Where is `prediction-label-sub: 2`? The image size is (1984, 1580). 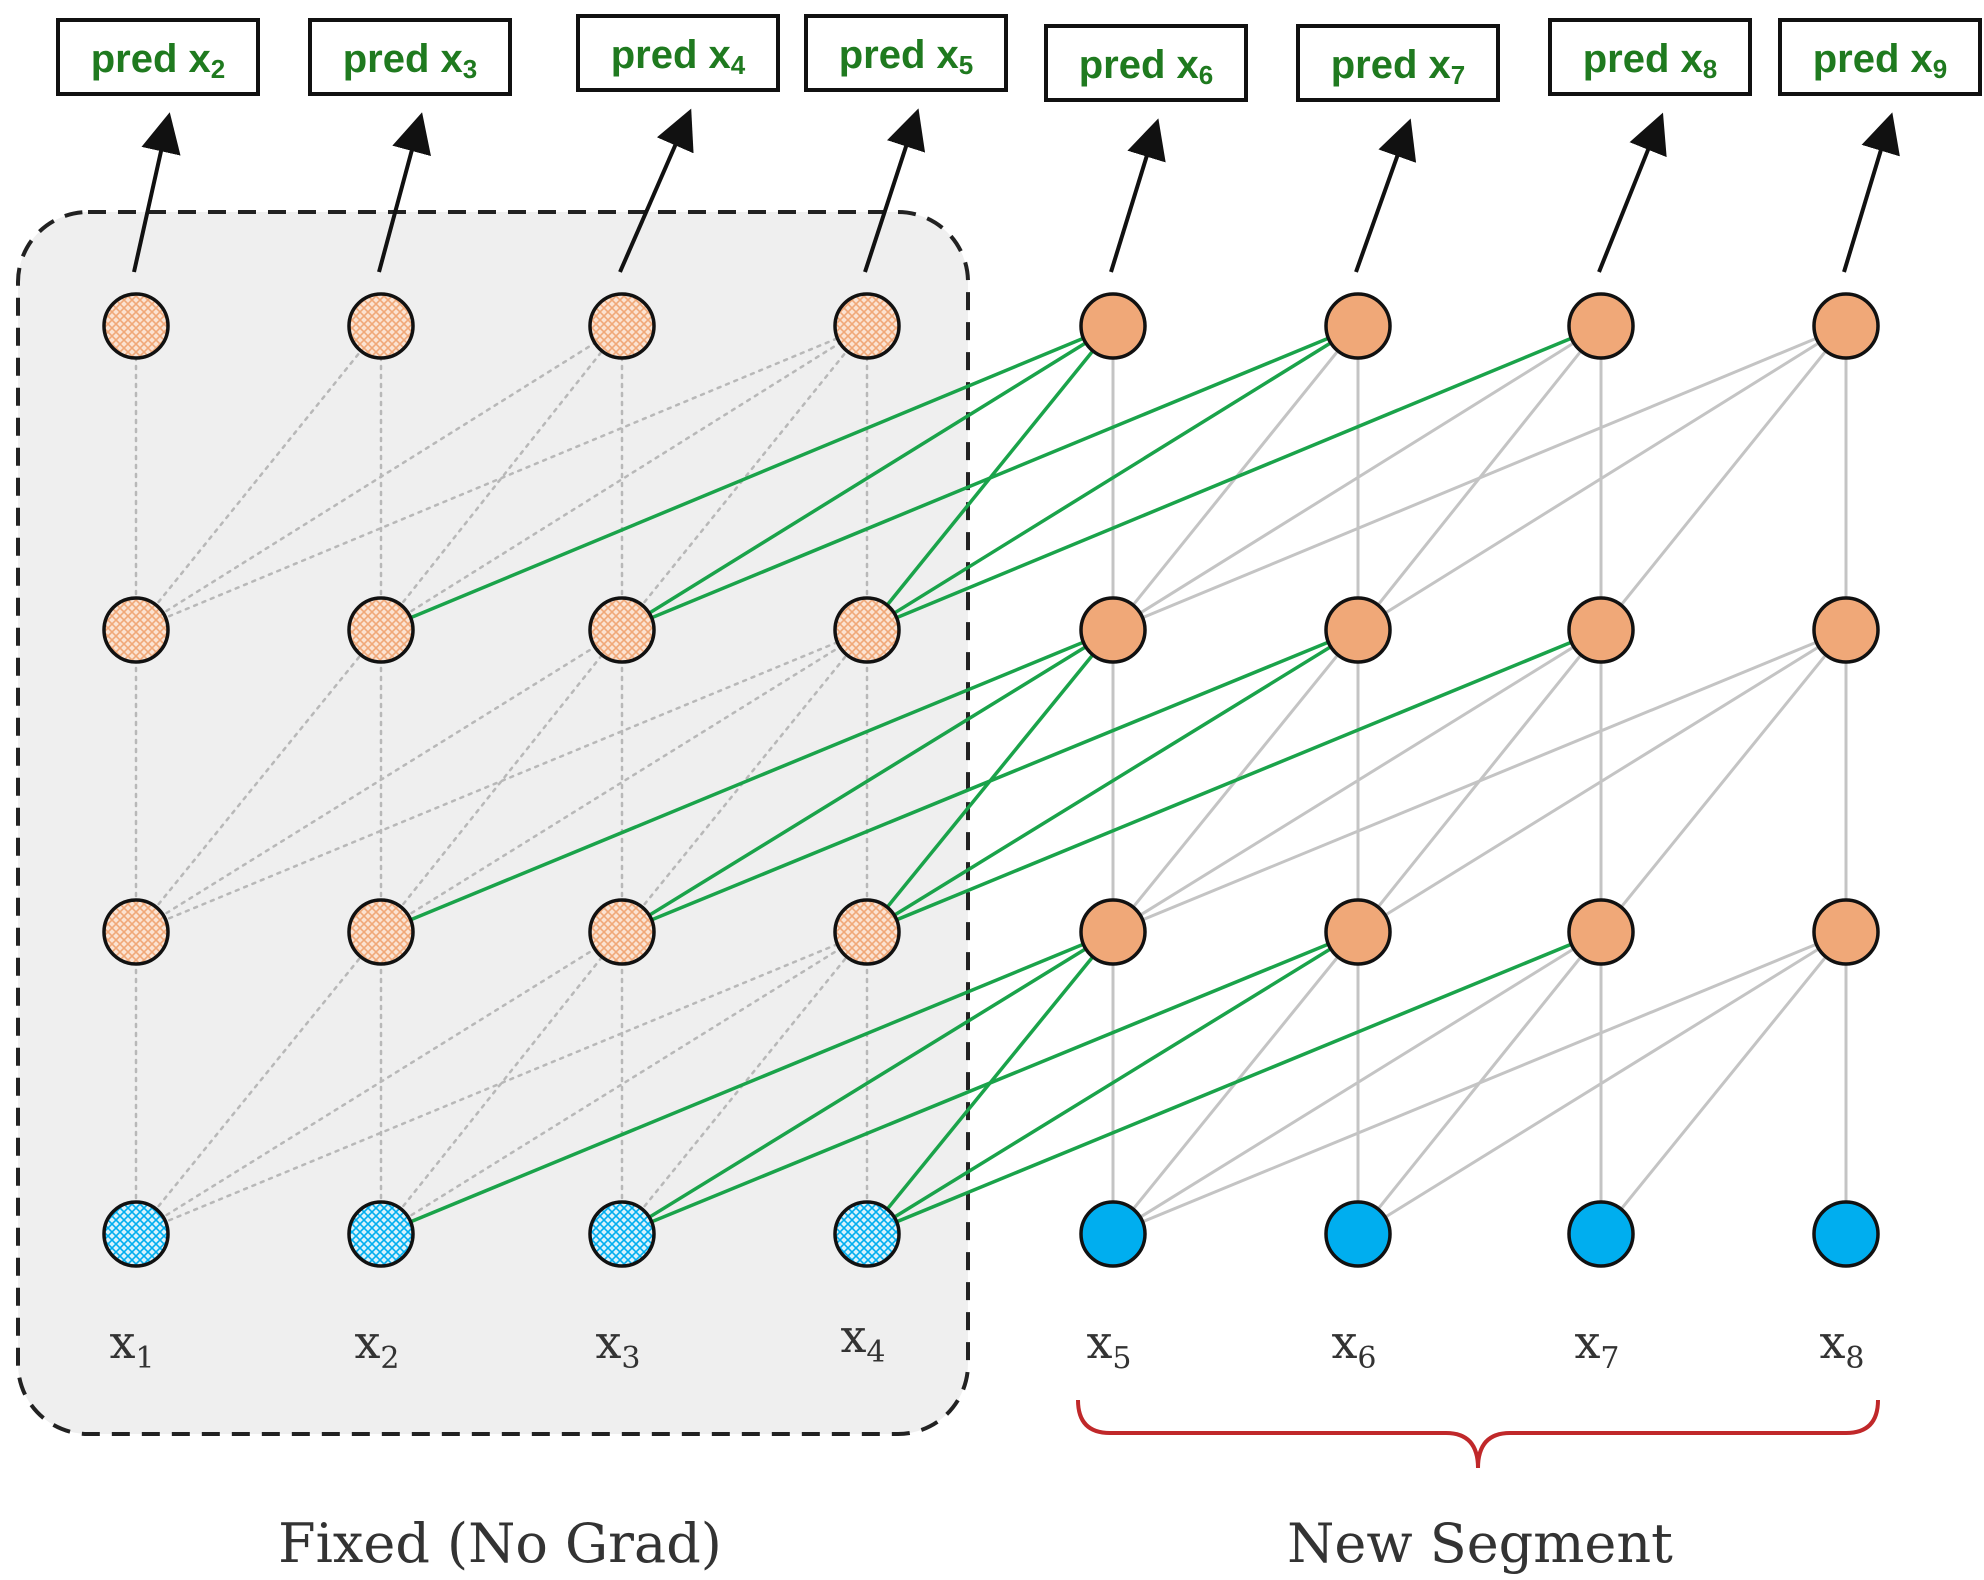 prediction-label-sub: 2 is located at coordinates (218, 69).